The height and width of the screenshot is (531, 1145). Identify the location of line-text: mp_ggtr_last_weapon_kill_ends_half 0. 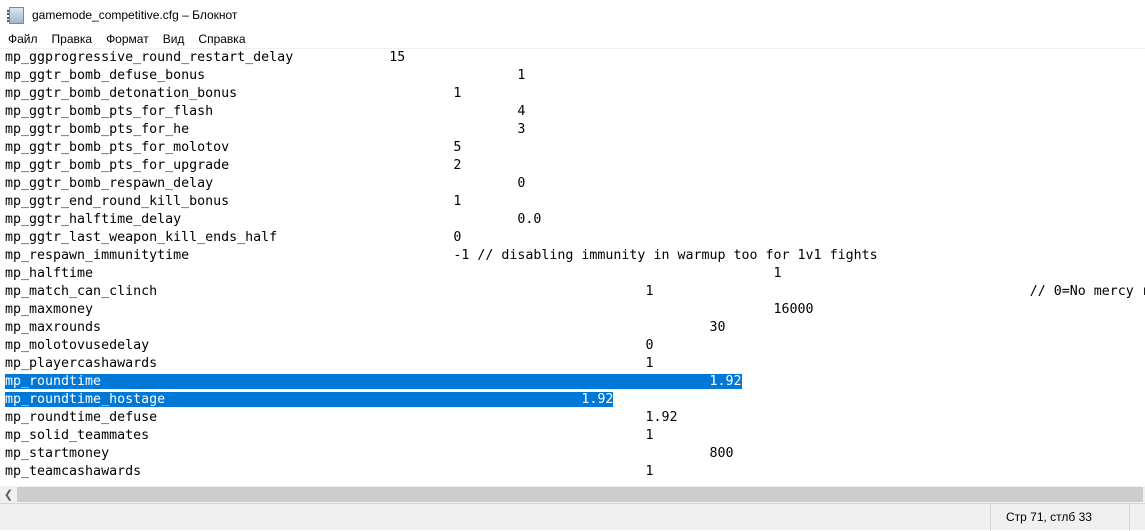
(233, 237).